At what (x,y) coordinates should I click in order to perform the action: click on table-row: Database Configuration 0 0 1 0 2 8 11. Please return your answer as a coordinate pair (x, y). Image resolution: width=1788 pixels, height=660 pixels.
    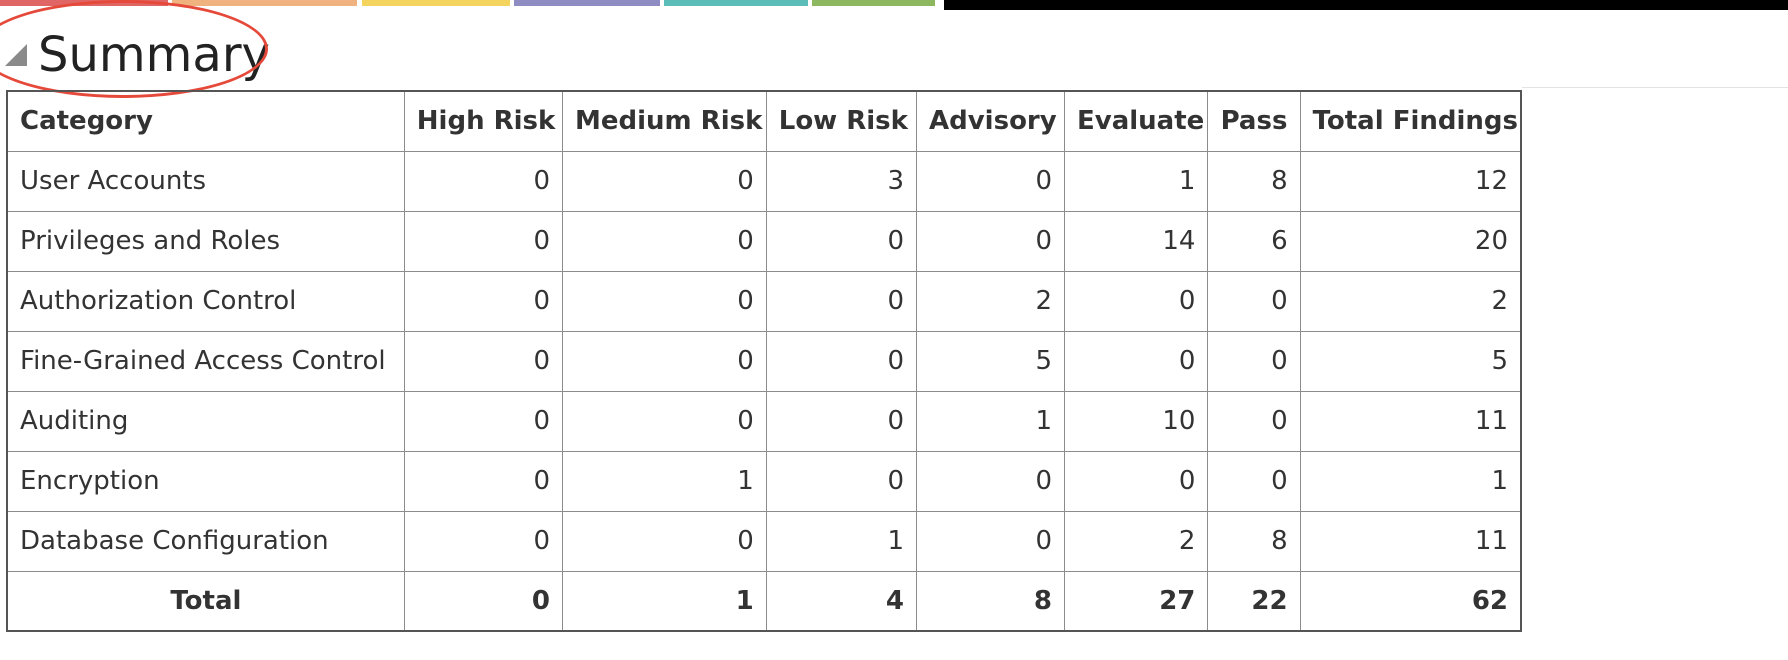
    Looking at the image, I should click on (764, 541).